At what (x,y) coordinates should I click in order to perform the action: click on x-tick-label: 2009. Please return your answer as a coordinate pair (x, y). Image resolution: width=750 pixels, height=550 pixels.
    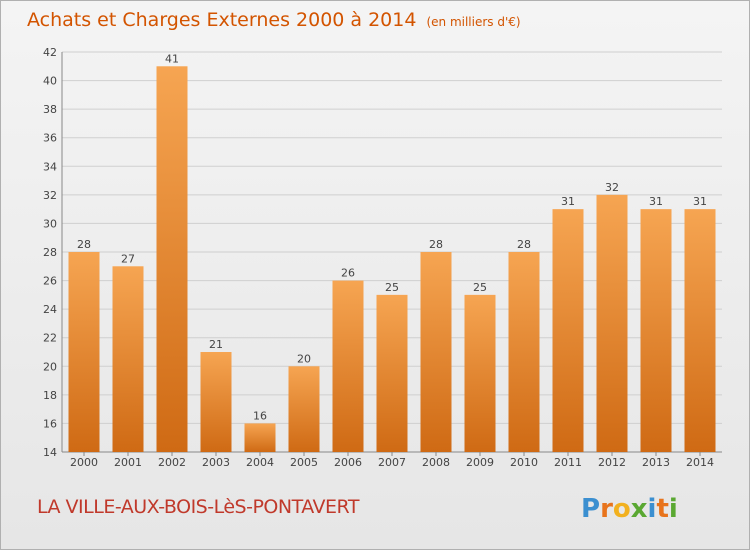
    Looking at the image, I should click on (480, 462).